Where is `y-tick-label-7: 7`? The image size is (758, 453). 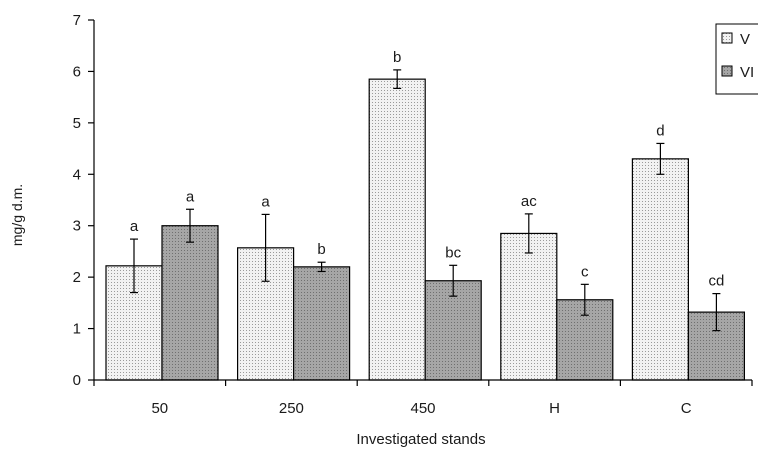 y-tick-label-7: 7 is located at coordinates (77, 20).